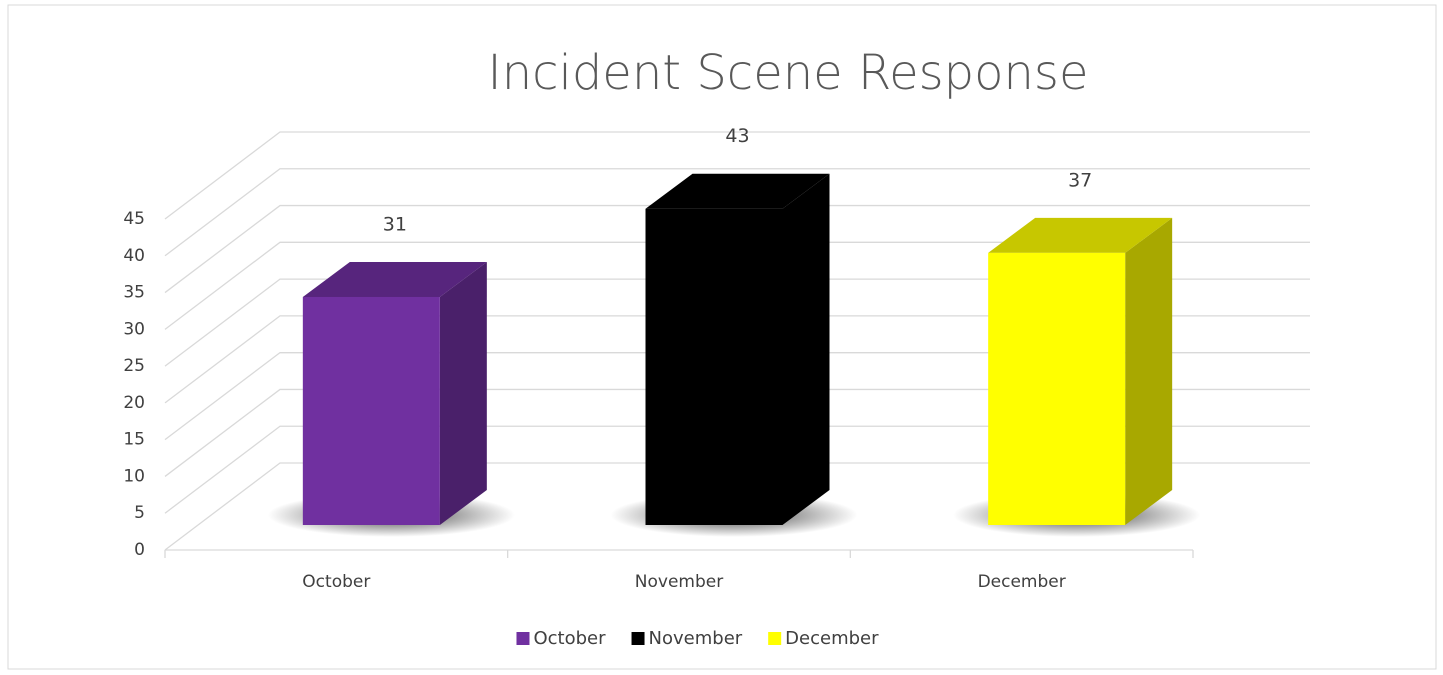 The height and width of the screenshot is (675, 1443). I want to click on y-tick-label: 25, so click(134, 366).